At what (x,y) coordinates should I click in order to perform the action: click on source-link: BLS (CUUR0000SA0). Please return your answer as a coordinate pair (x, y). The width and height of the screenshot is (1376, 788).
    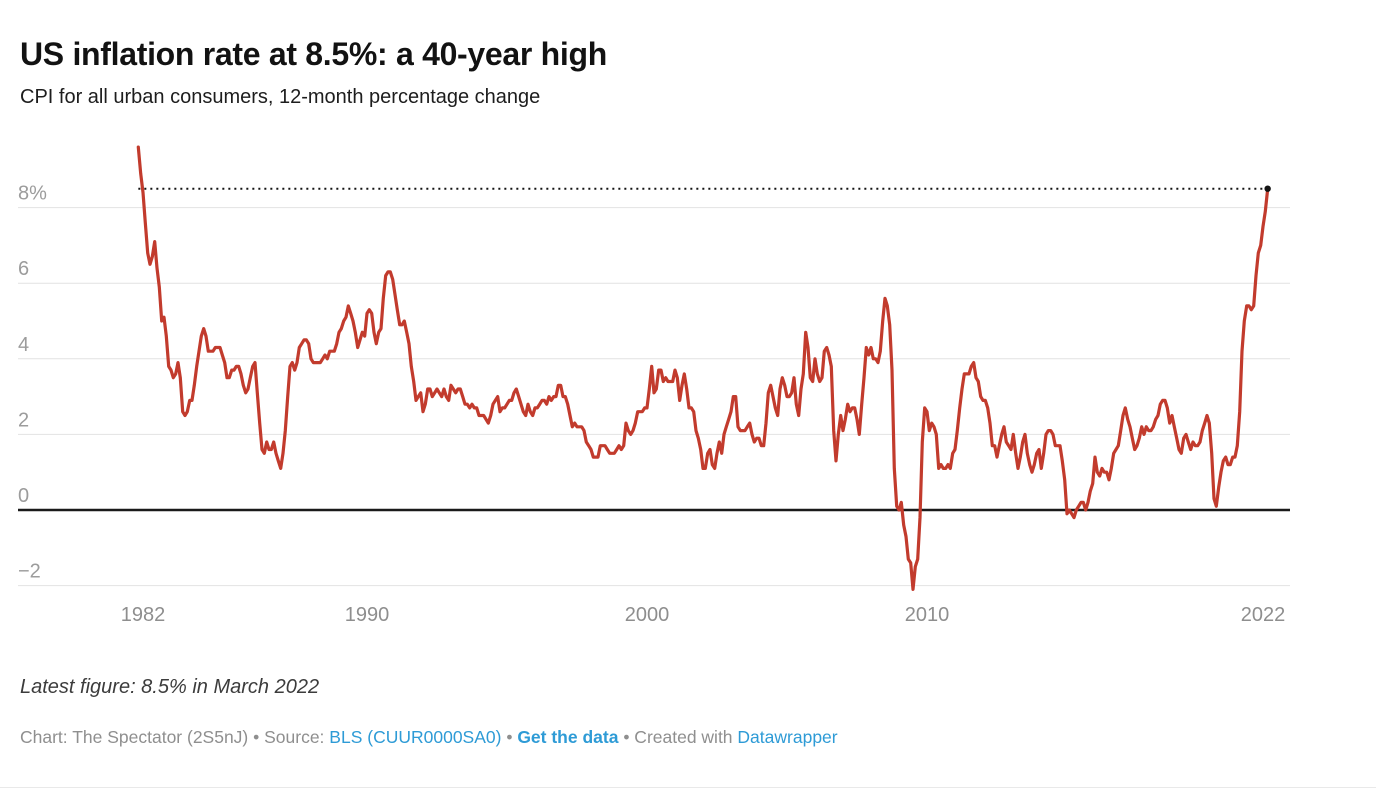
    Looking at the image, I should click on (415, 737).